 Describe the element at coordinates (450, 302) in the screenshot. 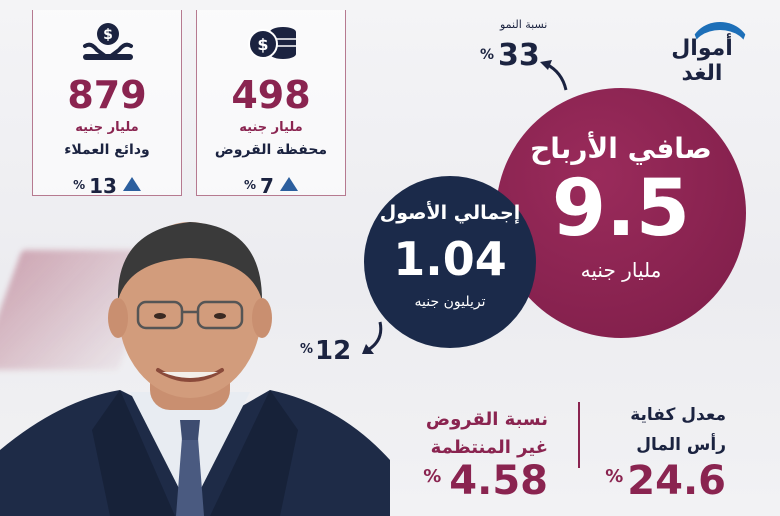

I see `total-assets-unit: تريليون جنيه` at that location.